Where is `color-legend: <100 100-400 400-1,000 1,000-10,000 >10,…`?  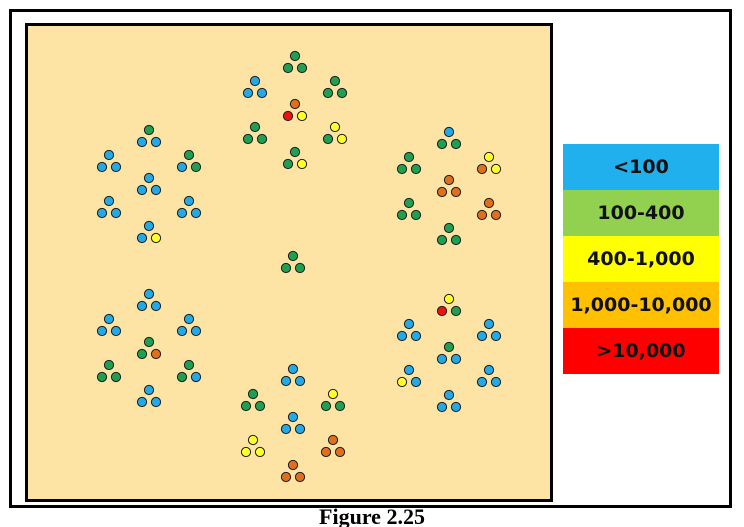
color-legend: <100 100-400 400-1,000 1,000-10,000 >10,… is located at coordinates (641, 259).